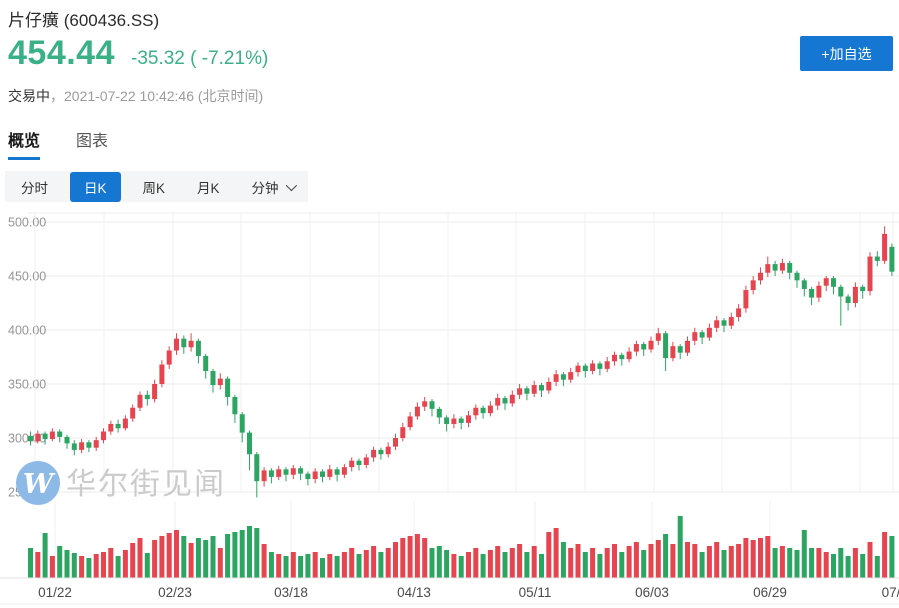  What do you see at coordinates (129, 96) in the screenshot?
I see `quote-timestamp: 2021-07-22 10:42:46` at bounding box center [129, 96].